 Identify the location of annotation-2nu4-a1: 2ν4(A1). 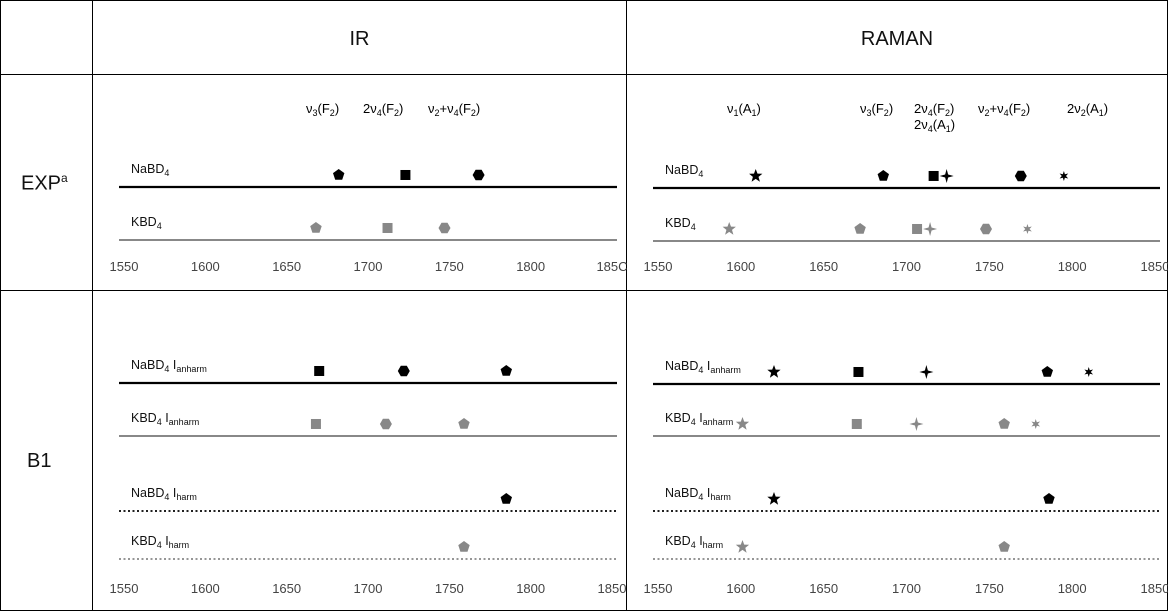
(934, 125).